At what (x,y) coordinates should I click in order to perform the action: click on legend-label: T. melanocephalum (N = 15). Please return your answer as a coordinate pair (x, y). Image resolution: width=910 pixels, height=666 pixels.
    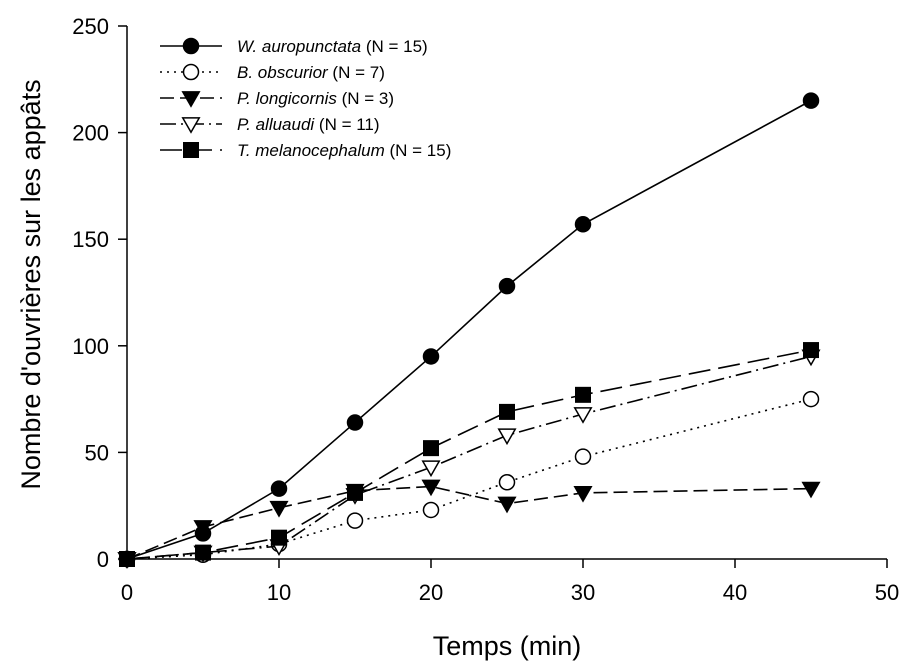
    Looking at the image, I should click on (344, 150).